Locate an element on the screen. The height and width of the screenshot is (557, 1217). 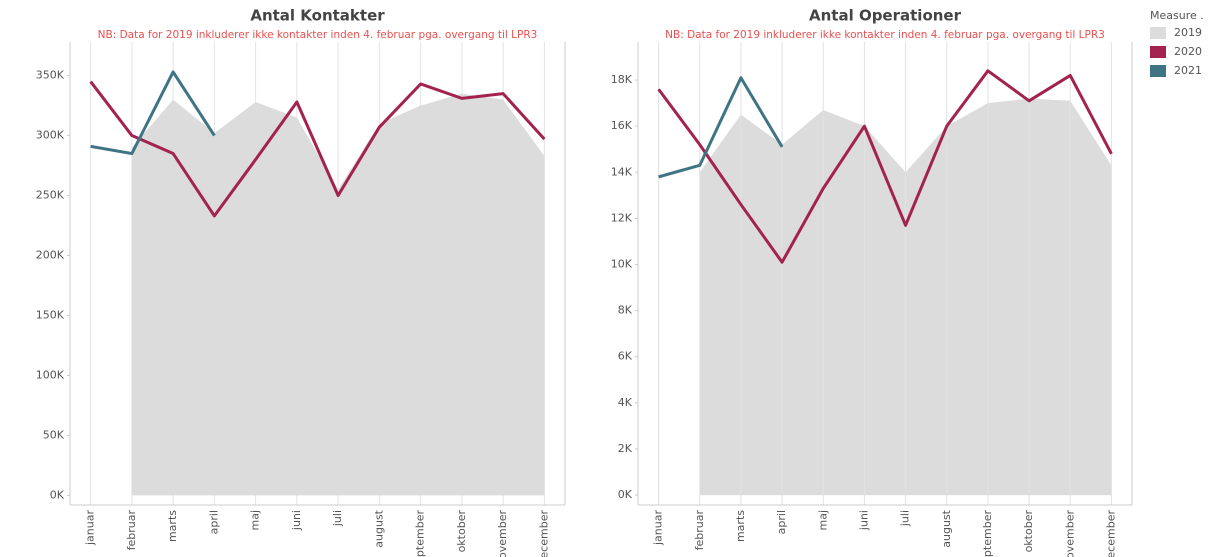
y-tick-label: 18K is located at coordinates (622, 79).